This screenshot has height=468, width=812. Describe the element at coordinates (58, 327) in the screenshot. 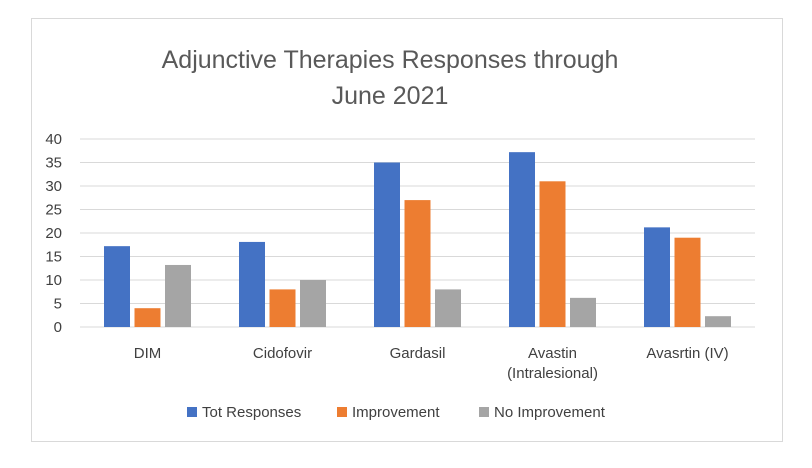

I see `y-tick-label: 0` at that location.